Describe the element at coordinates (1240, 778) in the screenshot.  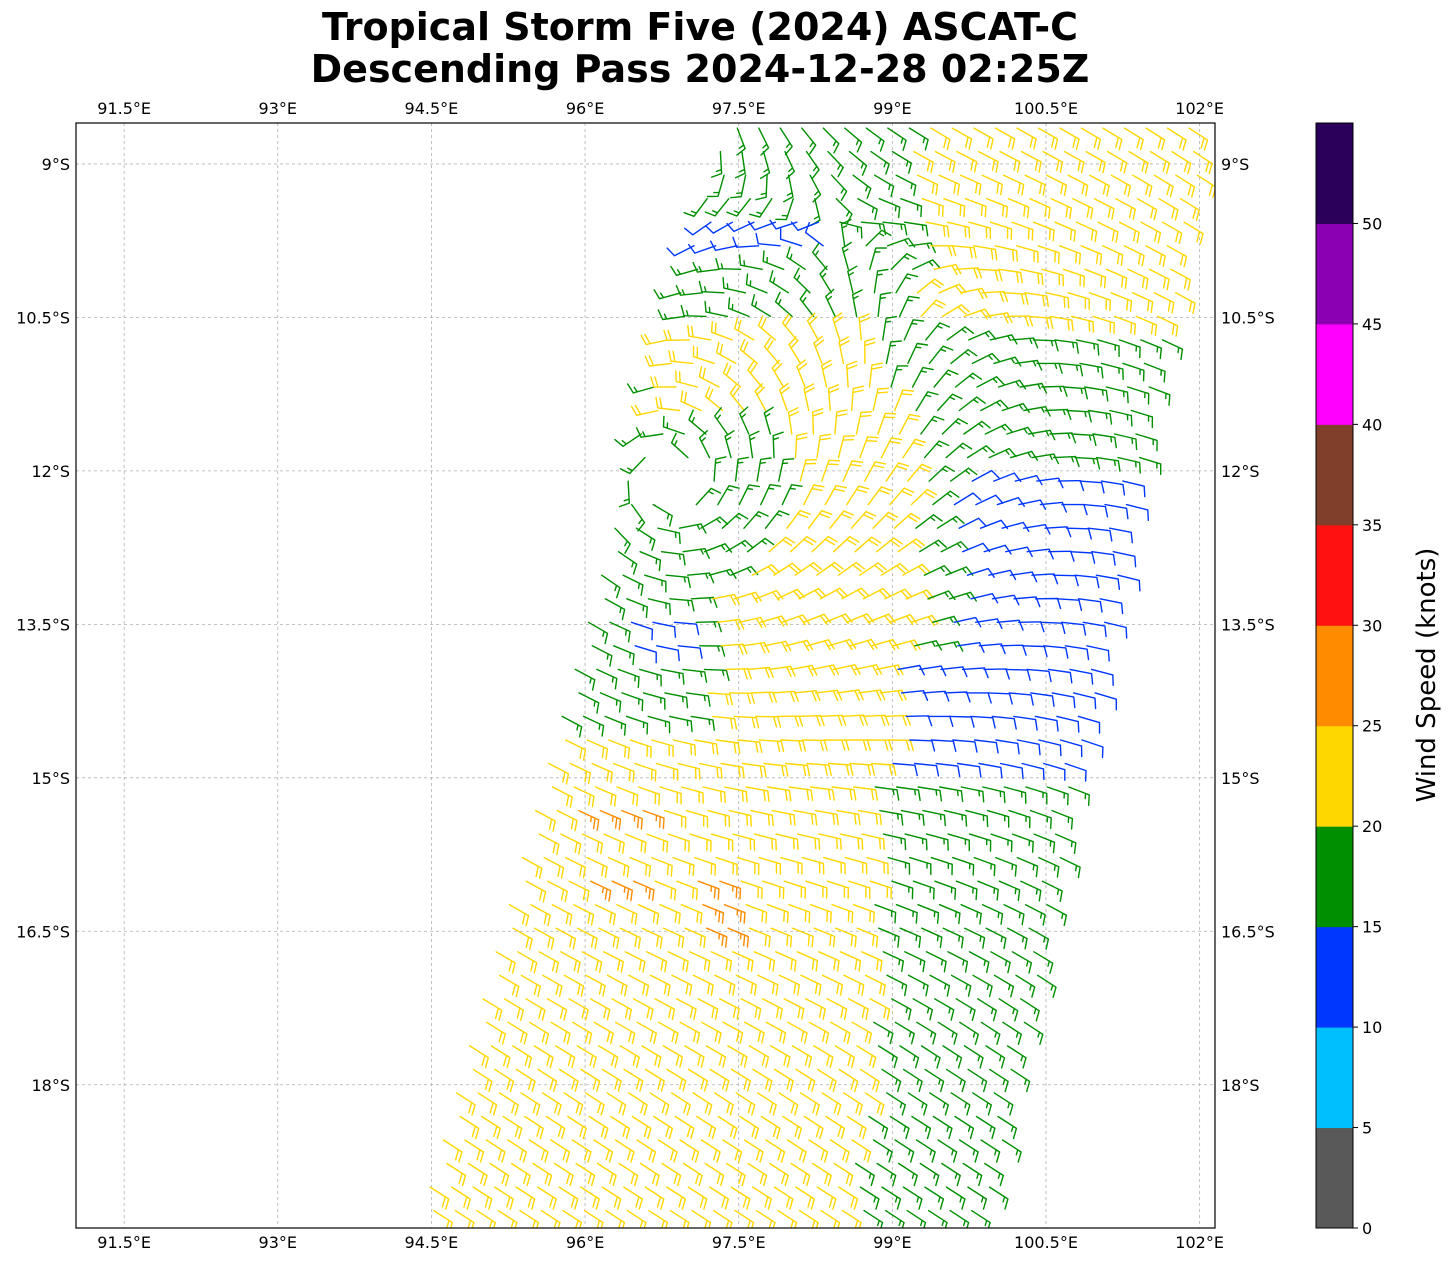
I see `lat-tick-label-right: 15°S` at that location.